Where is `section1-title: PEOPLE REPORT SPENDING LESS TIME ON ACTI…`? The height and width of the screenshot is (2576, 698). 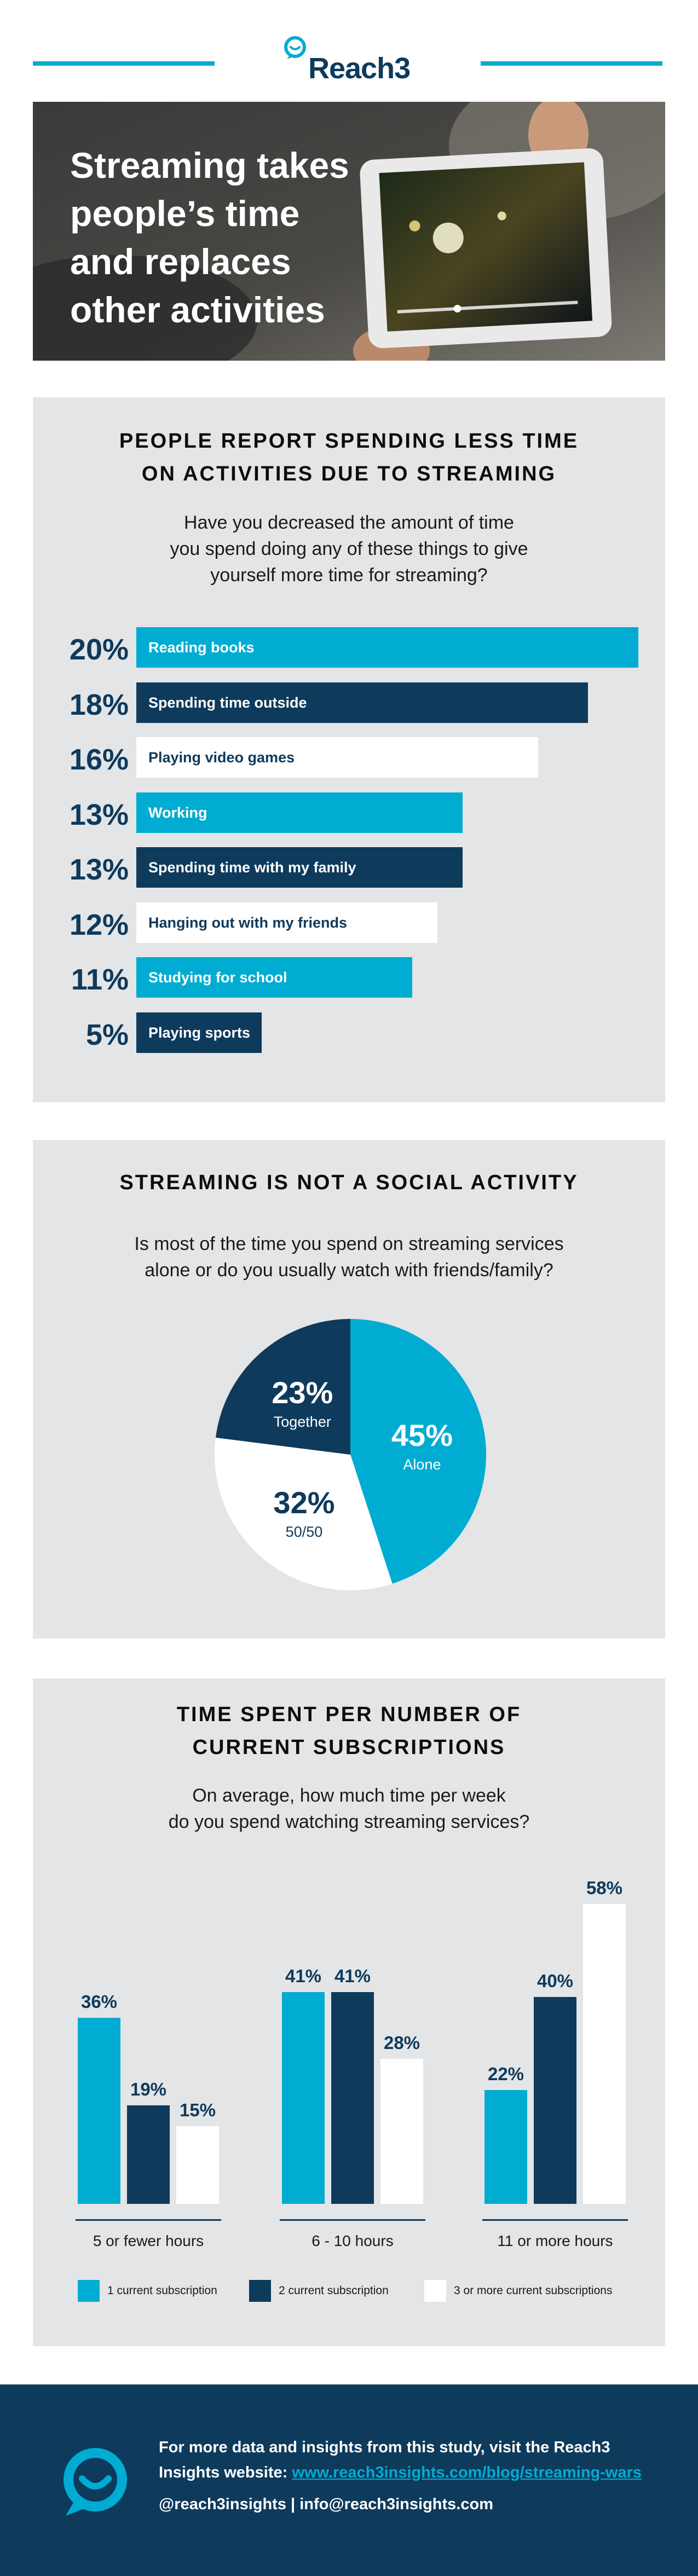
section1-title: PEOPLE REPORT SPENDING LESS TIME ON ACTI… is located at coordinates (349, 457).